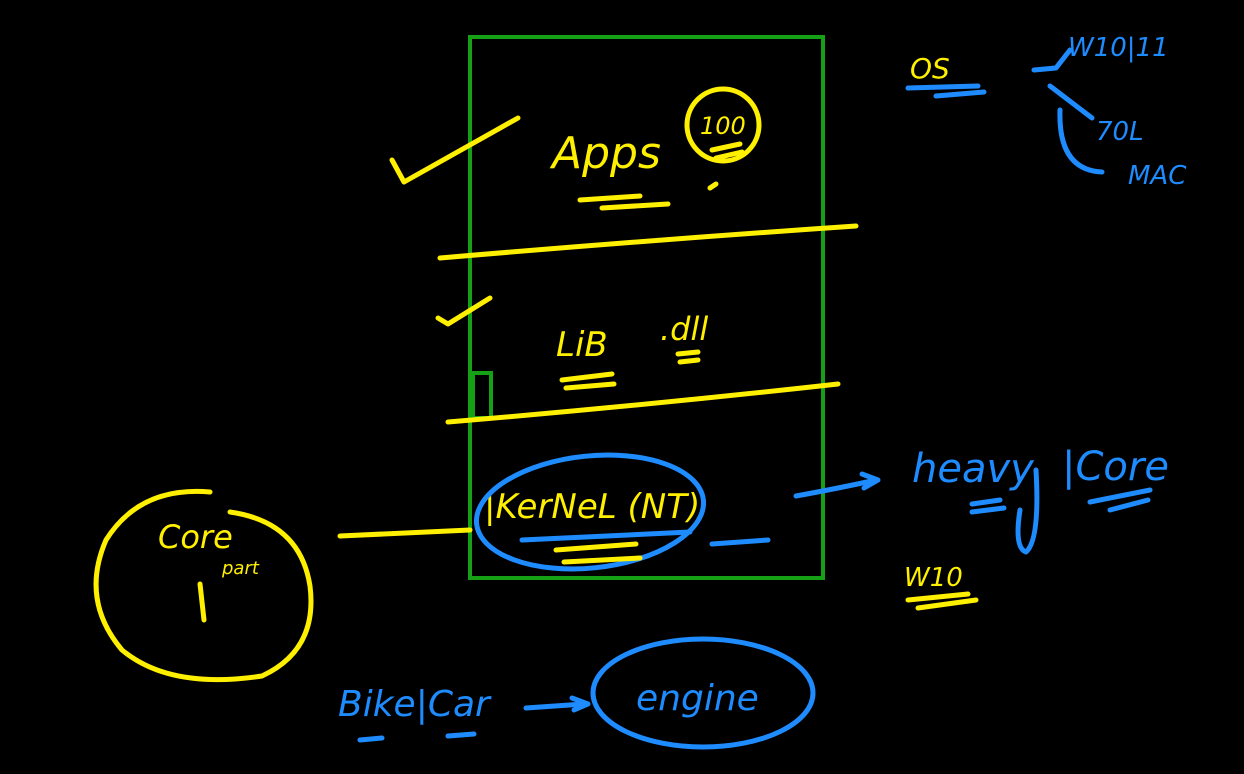  I want to click on small-green-marker, so click(482, 395).